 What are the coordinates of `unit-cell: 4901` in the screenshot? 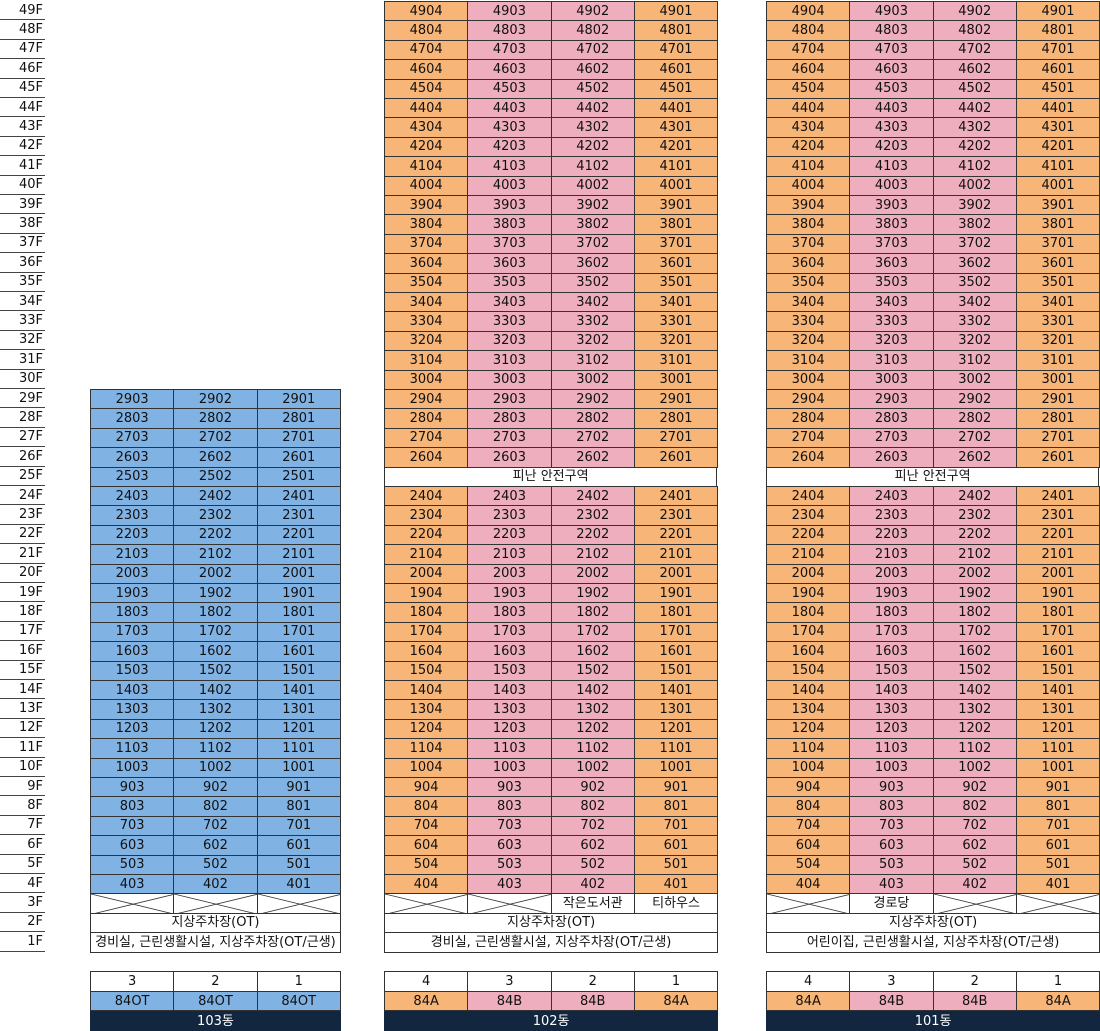 It's located at (676, 11).